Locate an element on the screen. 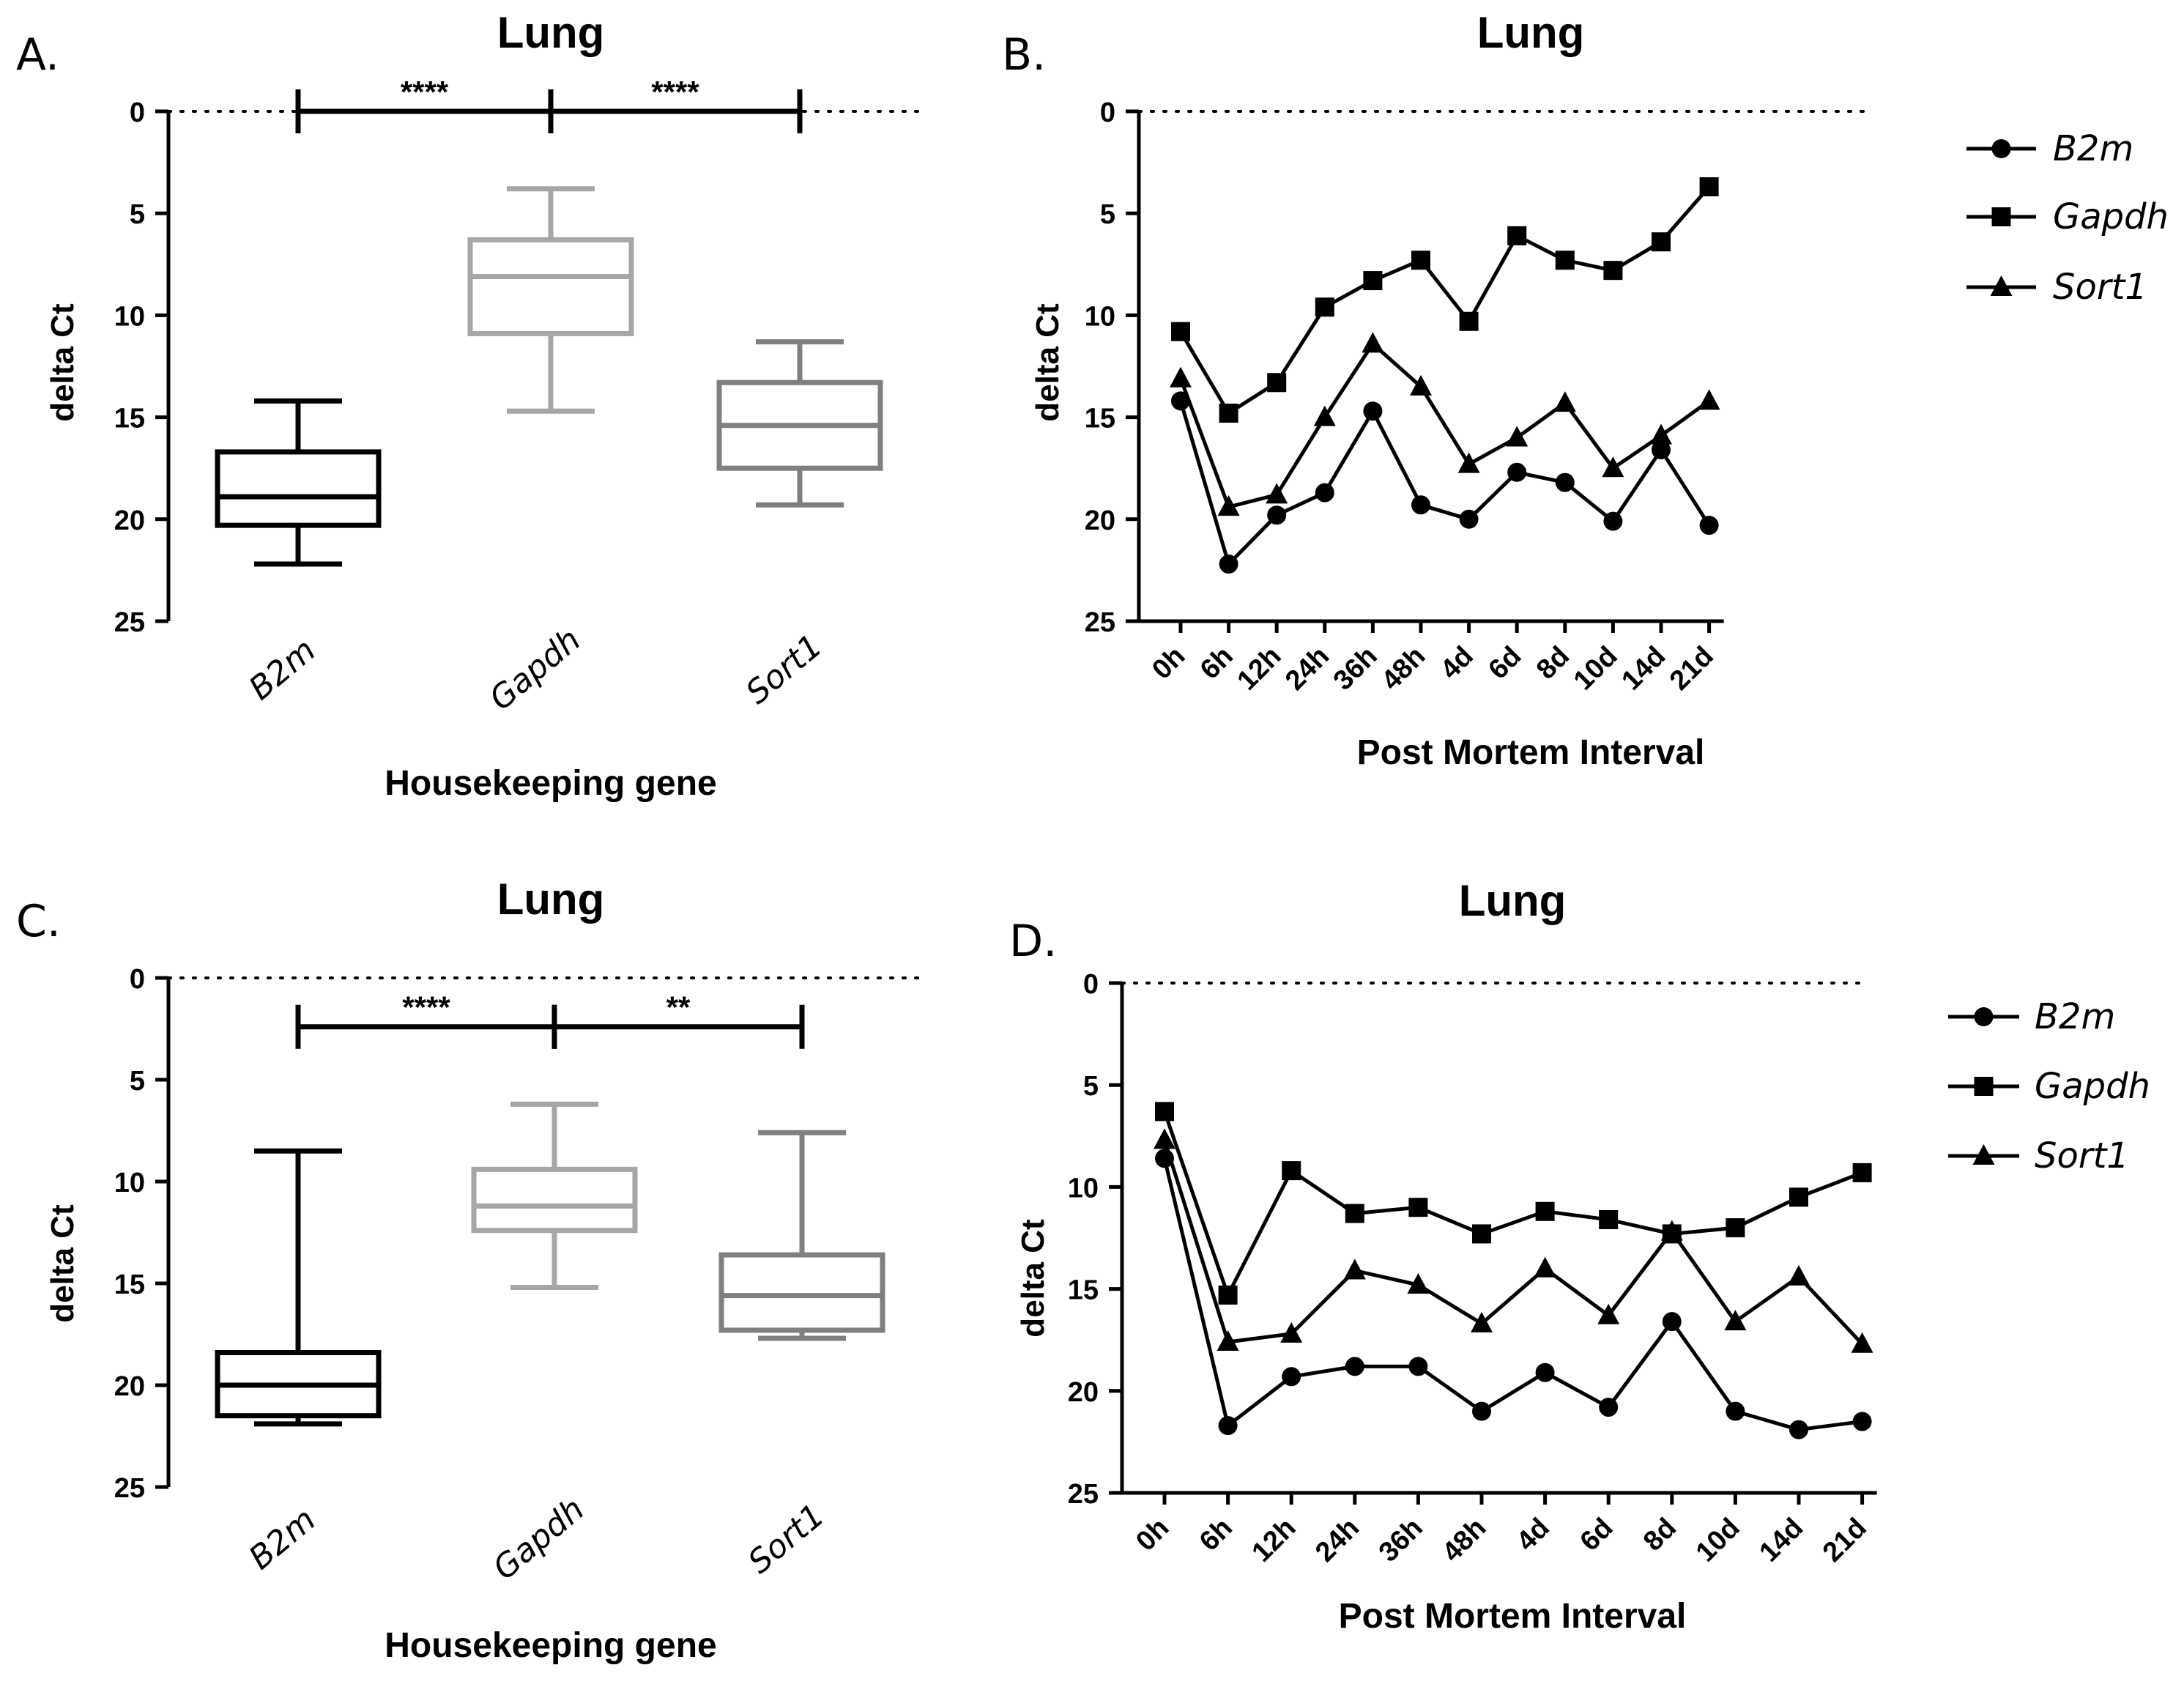 This screenshot has height=1687, width=2184. x-category-label: Gapdh is located at coordinates (539, 1539).